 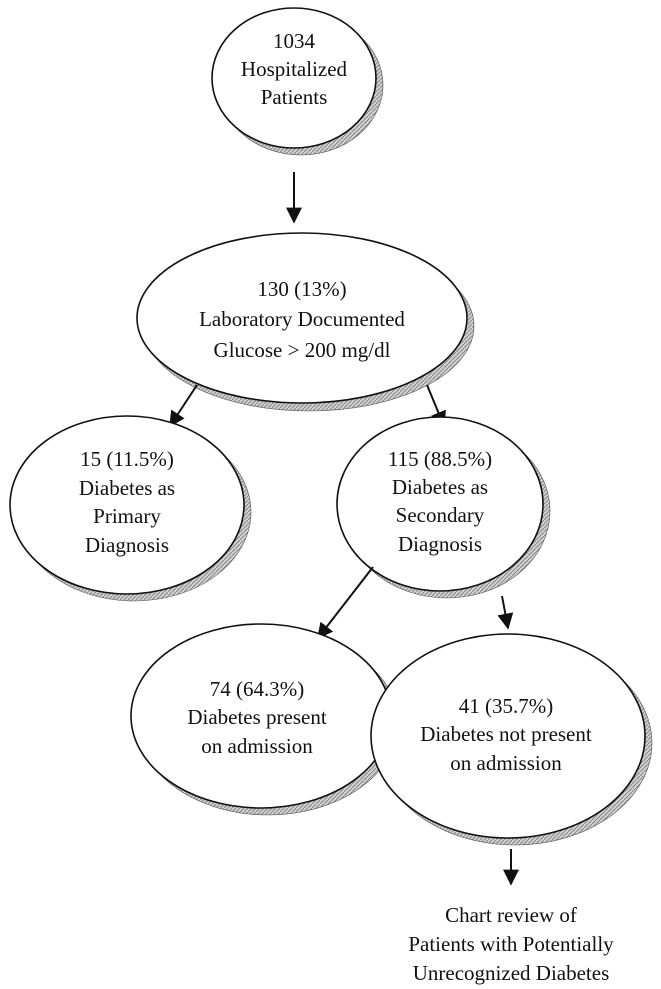 I want to click on node-primary-diagnosis: 15 (11.5%) Diabetes as Primary Diagnosis, so click(x=130, y=508).